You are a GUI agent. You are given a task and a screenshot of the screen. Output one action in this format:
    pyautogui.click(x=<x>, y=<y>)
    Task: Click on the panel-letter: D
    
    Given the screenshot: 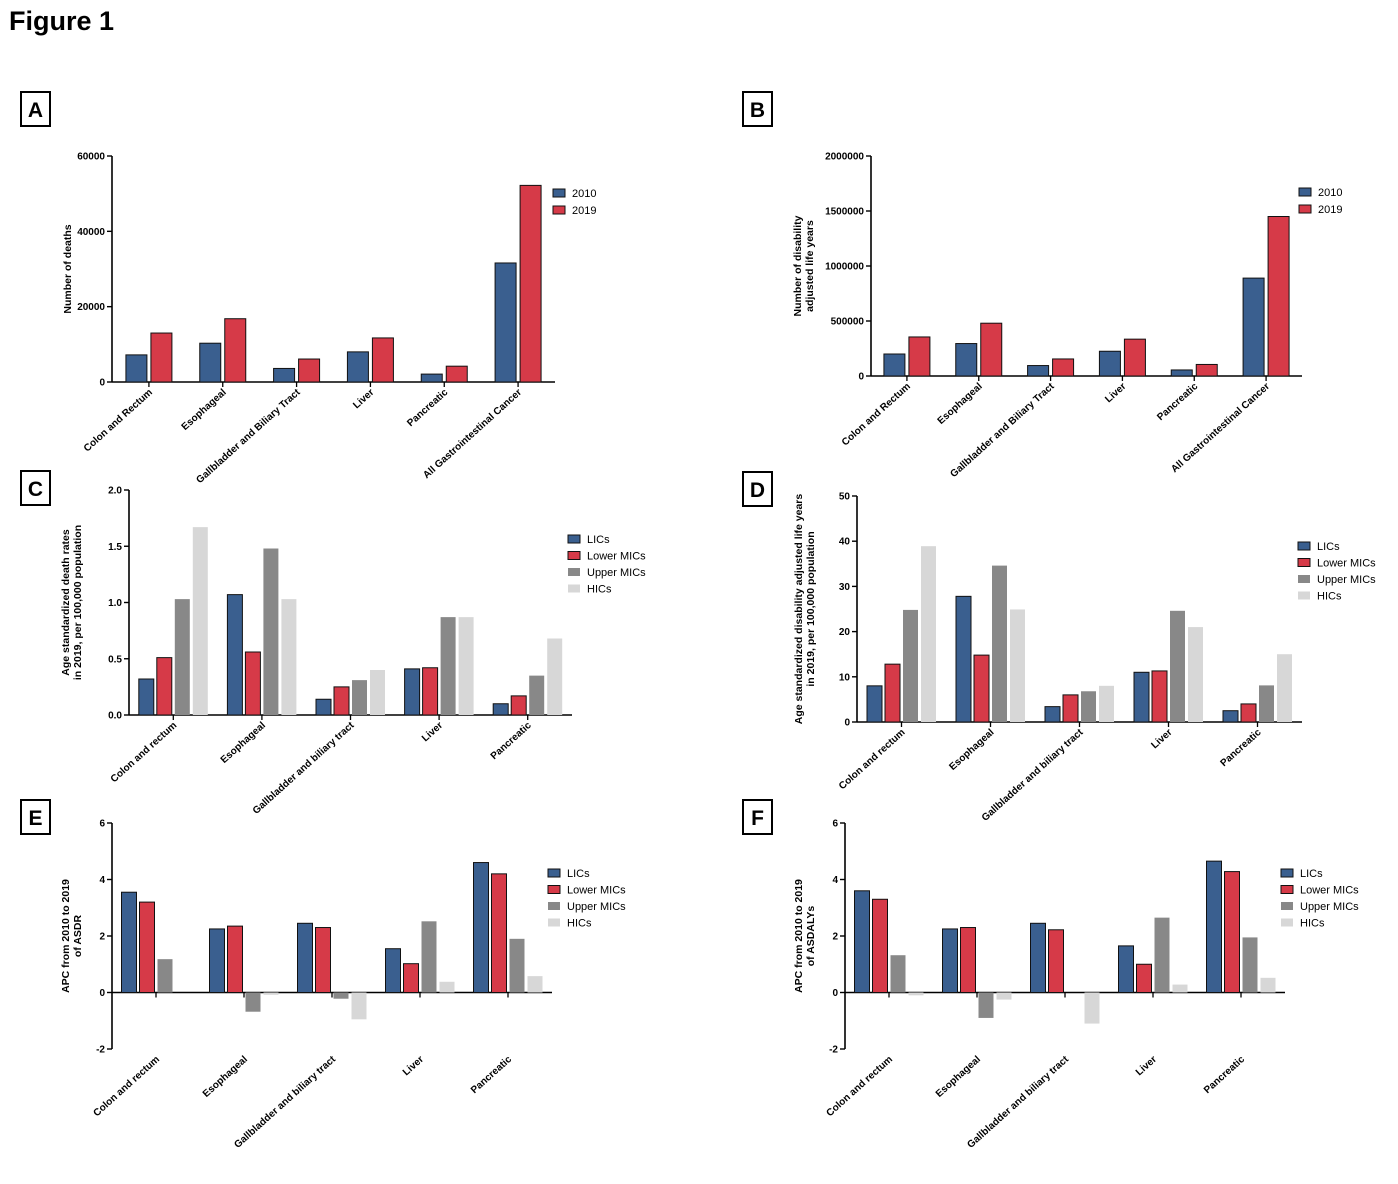 What is the action you would take?
    pyautogui.click(x=757, y=490)
    